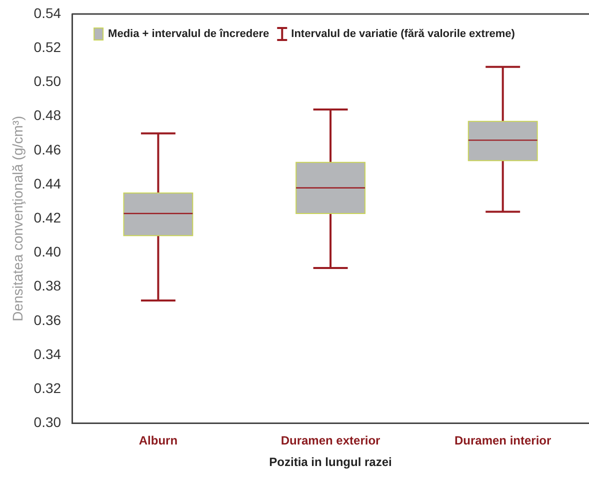  Describe the element at coordinates (48, 252) in the screenshot. I see `y-tick-label: 0.40` at that location.